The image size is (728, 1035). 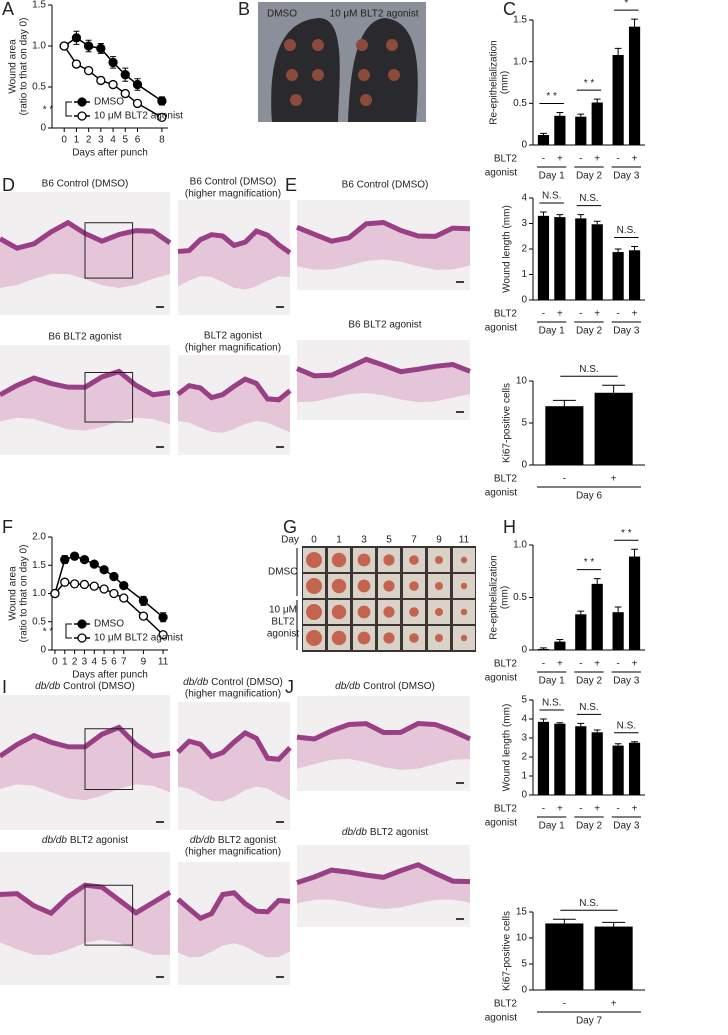 What do you see at coordinates (524, 249) in the screenshot?
I see `y-tick-label: 2` at bounding box center [524, 249].